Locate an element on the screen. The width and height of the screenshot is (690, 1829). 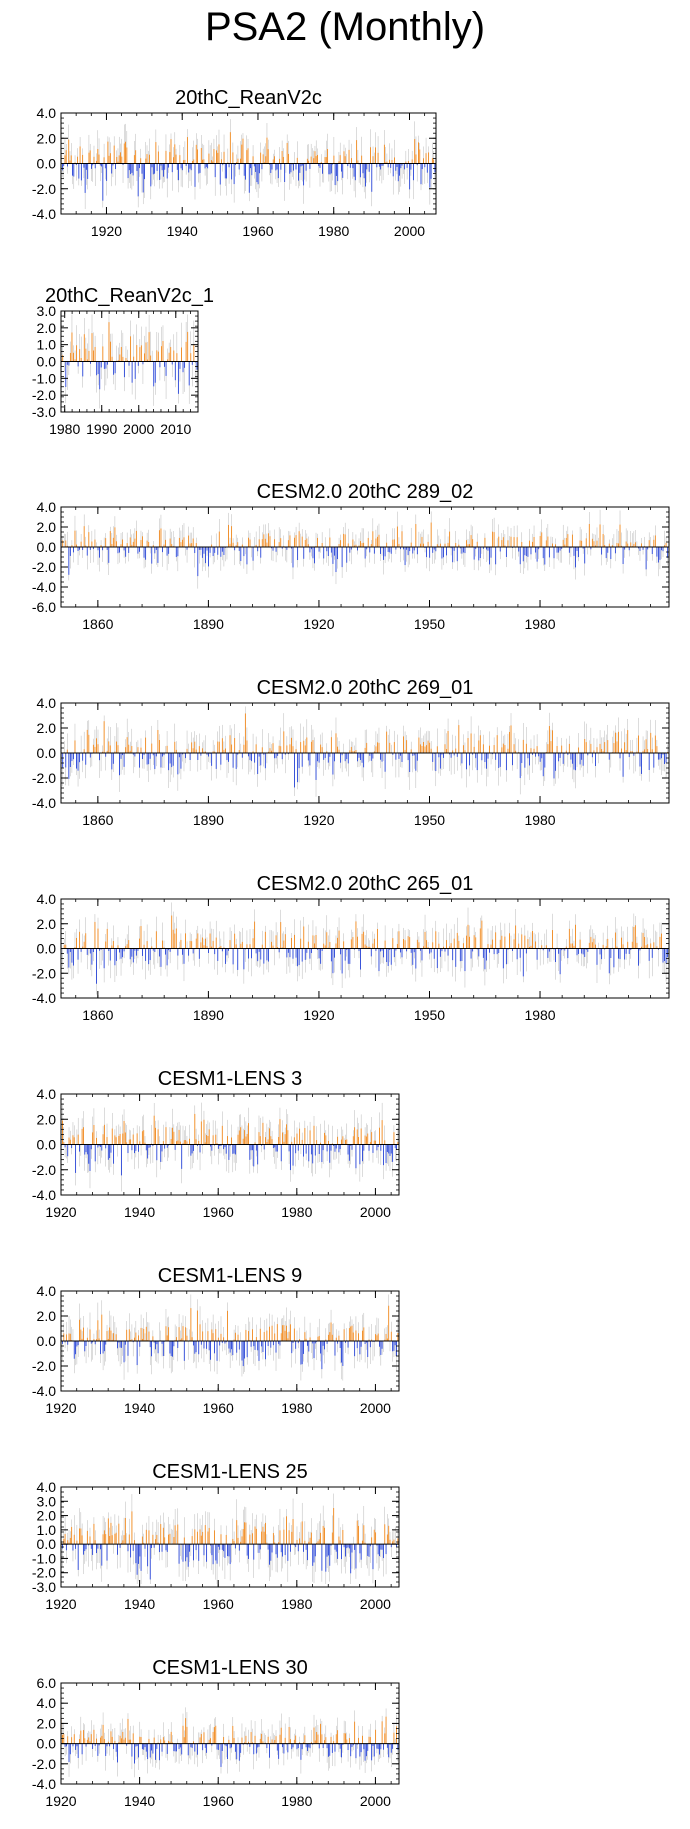
bar-series is located at coordinates (364, 750).